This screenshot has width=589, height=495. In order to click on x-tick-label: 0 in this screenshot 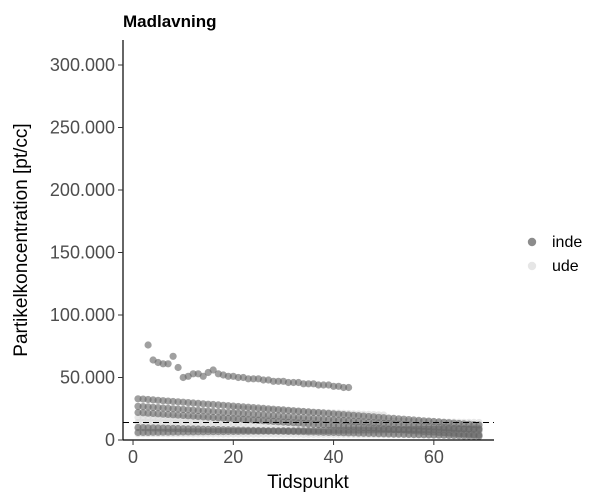, I will do `click(133, 457)`.